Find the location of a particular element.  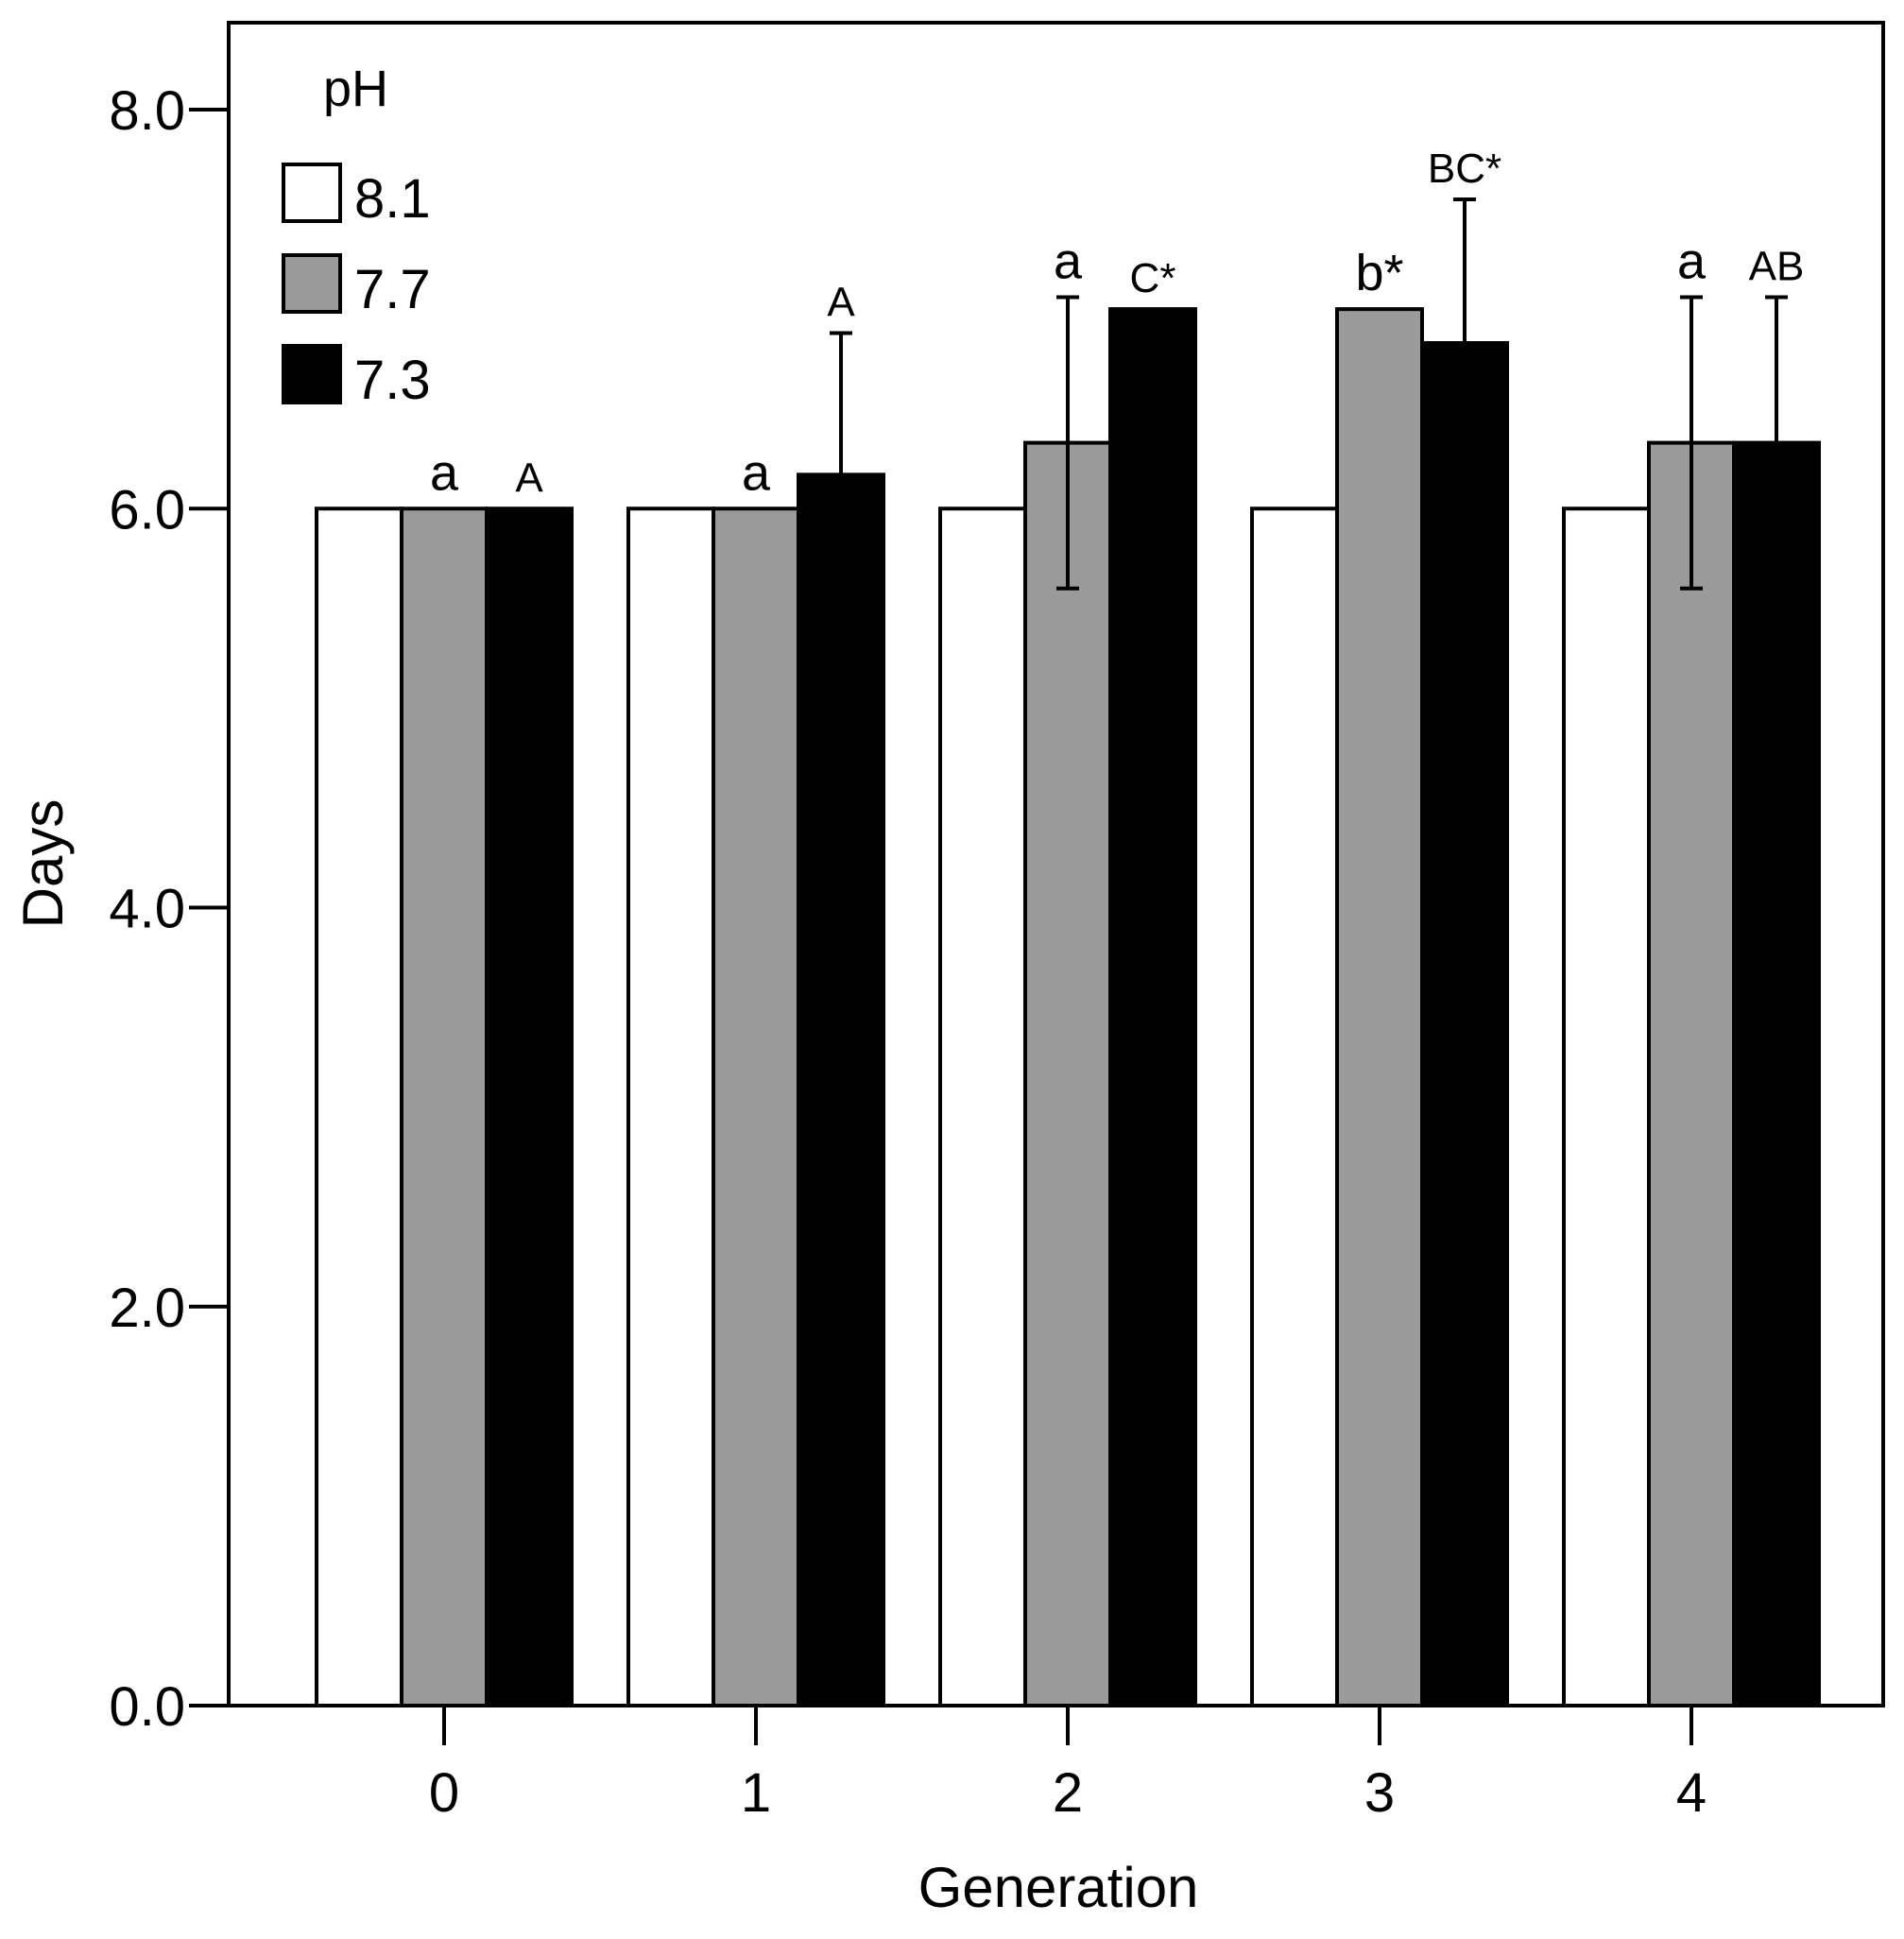

y-axis-title: Days is located at coordinates (43, 864).